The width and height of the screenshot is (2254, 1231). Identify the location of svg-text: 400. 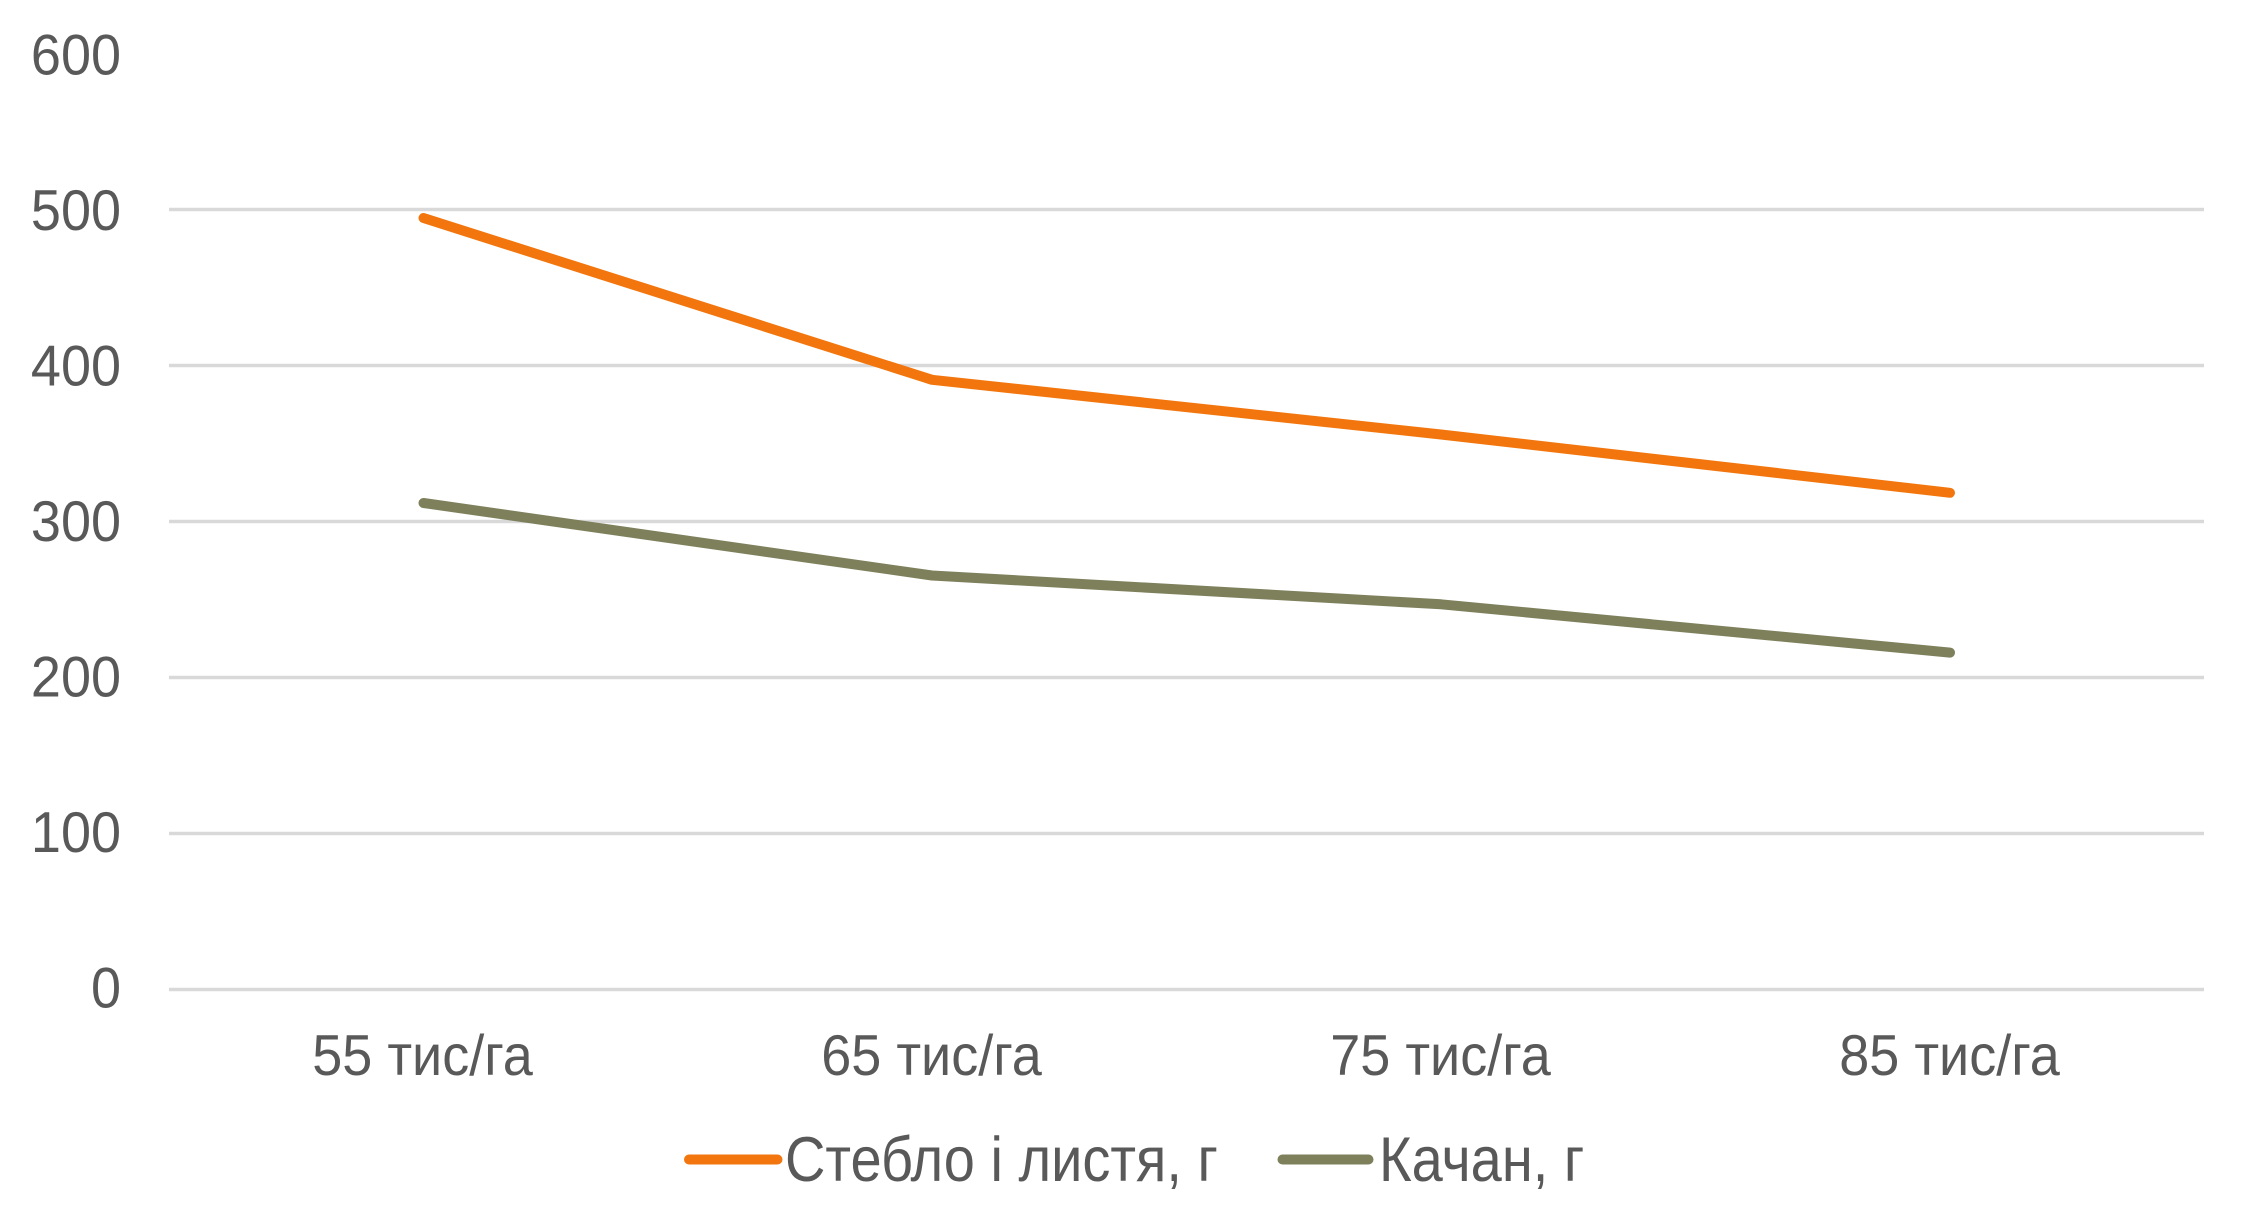
(76, 365).